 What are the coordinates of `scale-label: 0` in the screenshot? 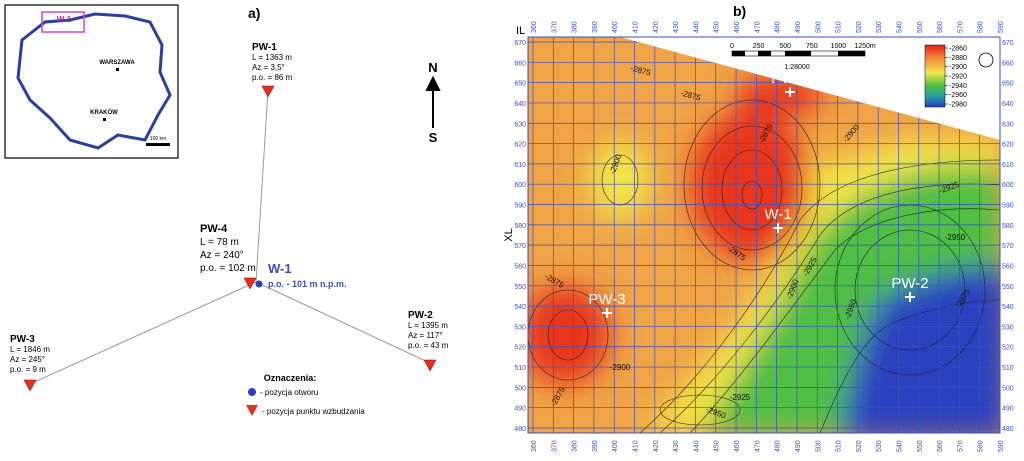 It's located at (732, 46).